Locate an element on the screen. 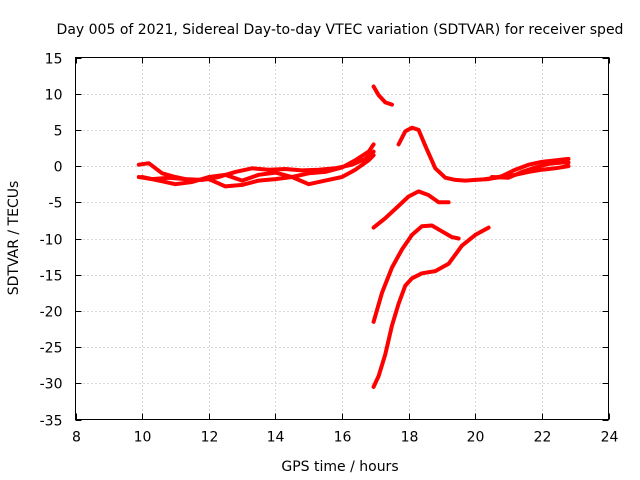  y-tick-label: -10 is located at coordinates (51, 241).